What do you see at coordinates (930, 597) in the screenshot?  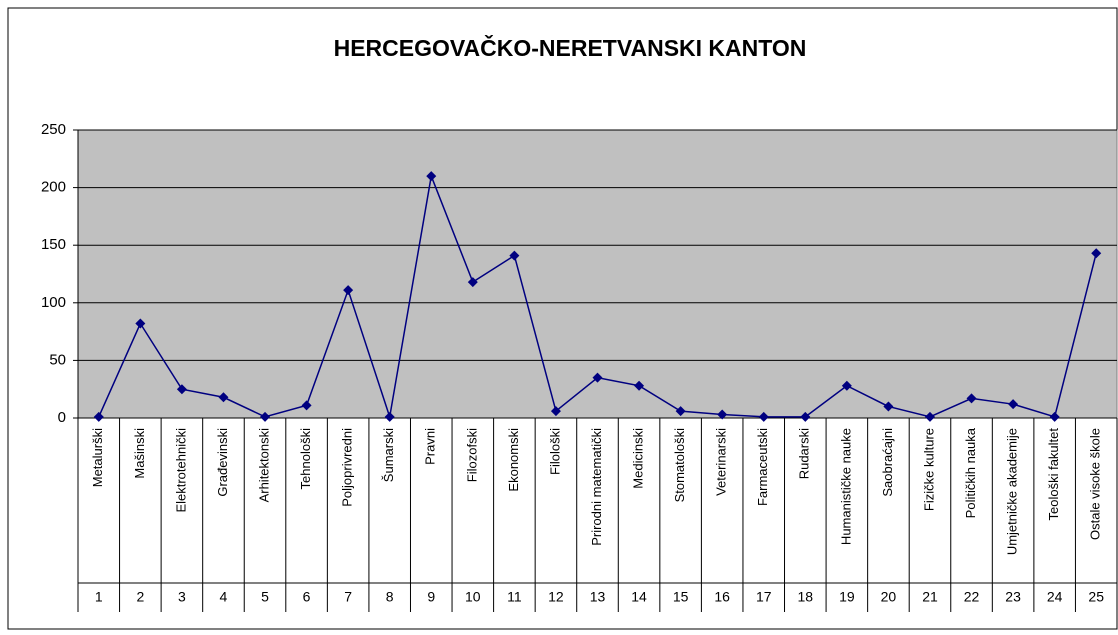 I see `category-number: 21` at bounding box center [930, 597].